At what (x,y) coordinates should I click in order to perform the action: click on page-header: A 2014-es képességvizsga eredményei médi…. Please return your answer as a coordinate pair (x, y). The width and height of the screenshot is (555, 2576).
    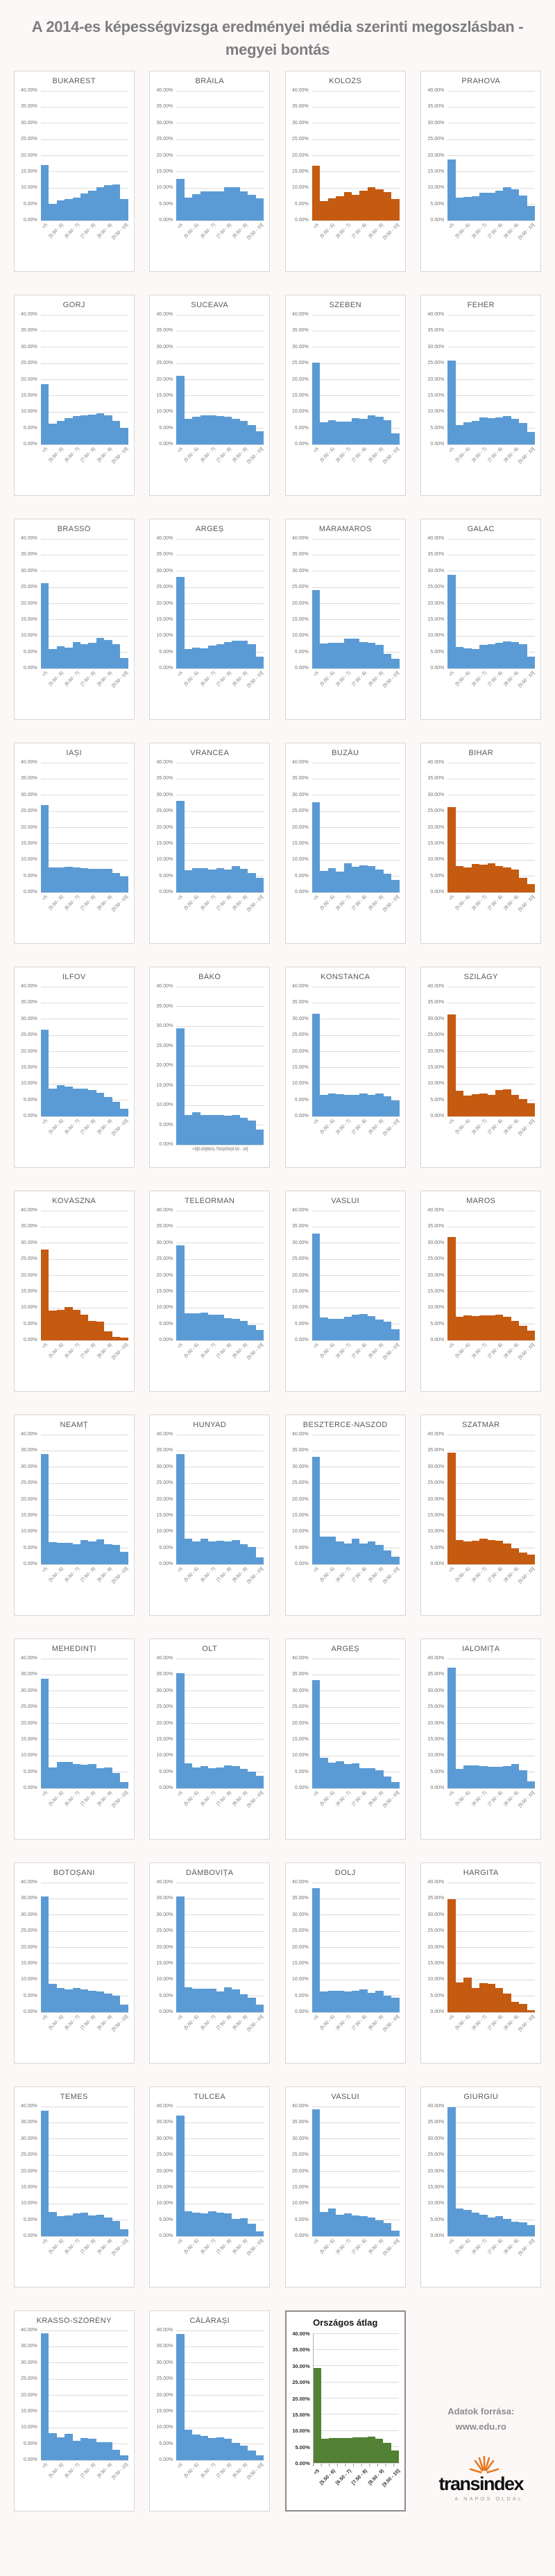
    Looking at the image, I should click on (277, 30).